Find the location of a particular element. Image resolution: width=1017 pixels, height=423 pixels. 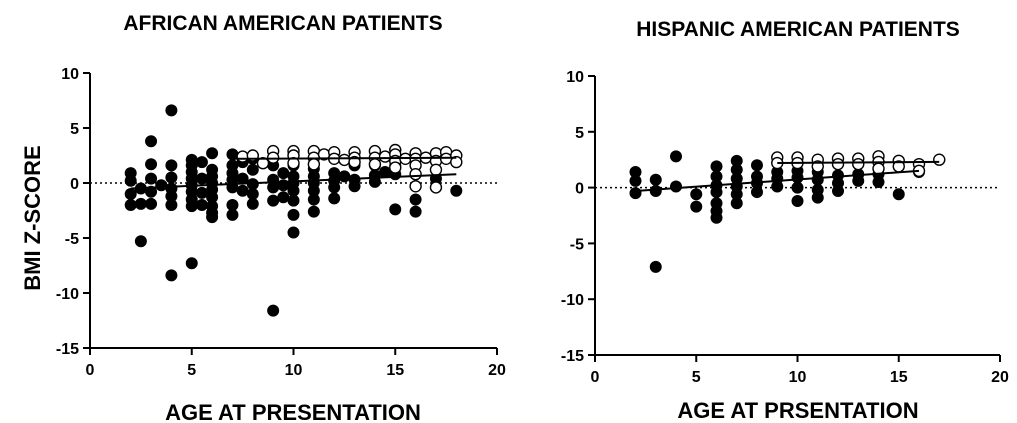

right-chart-title: HISPANIC AMERICAN PATIENTS is located at coordinates (798, 29).